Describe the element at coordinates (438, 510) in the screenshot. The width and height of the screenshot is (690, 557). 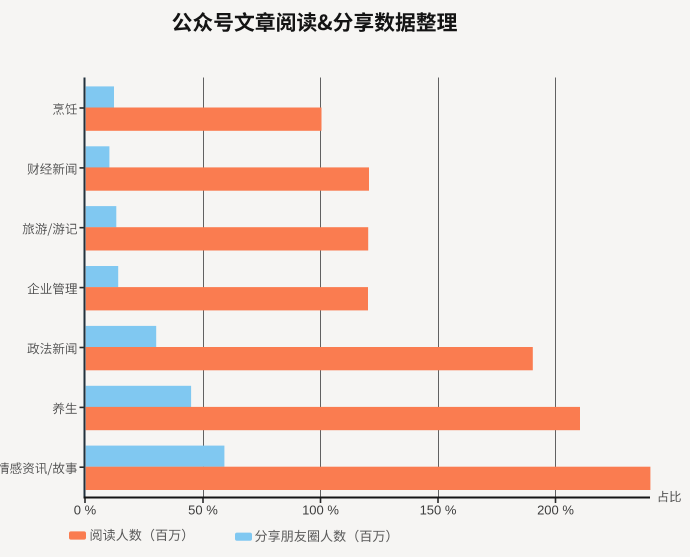
I see `svg-text: 150 %` at that location.